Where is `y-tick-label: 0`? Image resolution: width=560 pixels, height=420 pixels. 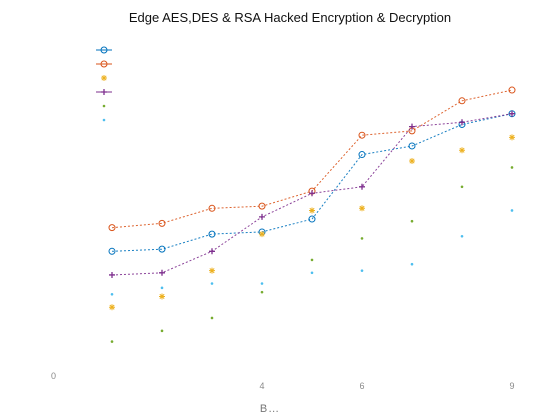
y-tick-label: 0 is located at coordinates (53, 376).